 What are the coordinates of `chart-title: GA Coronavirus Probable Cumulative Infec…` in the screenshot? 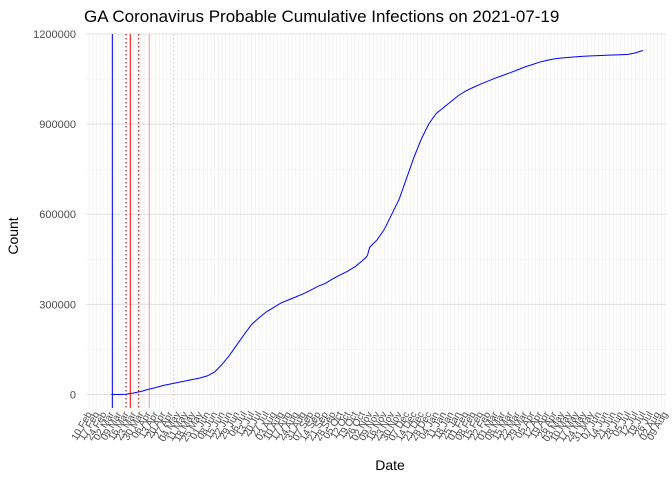 It's located at (321, 16).